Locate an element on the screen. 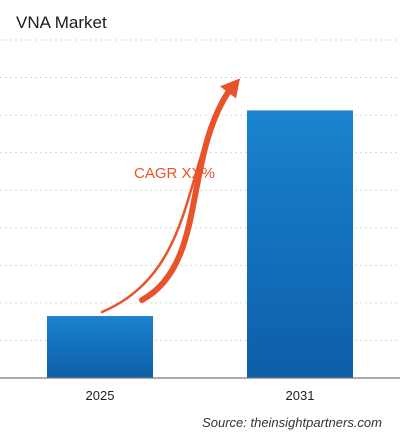 This screenshot has height=440, width=400. x-tick-label: 2031 is located at coordinates (300, 395).